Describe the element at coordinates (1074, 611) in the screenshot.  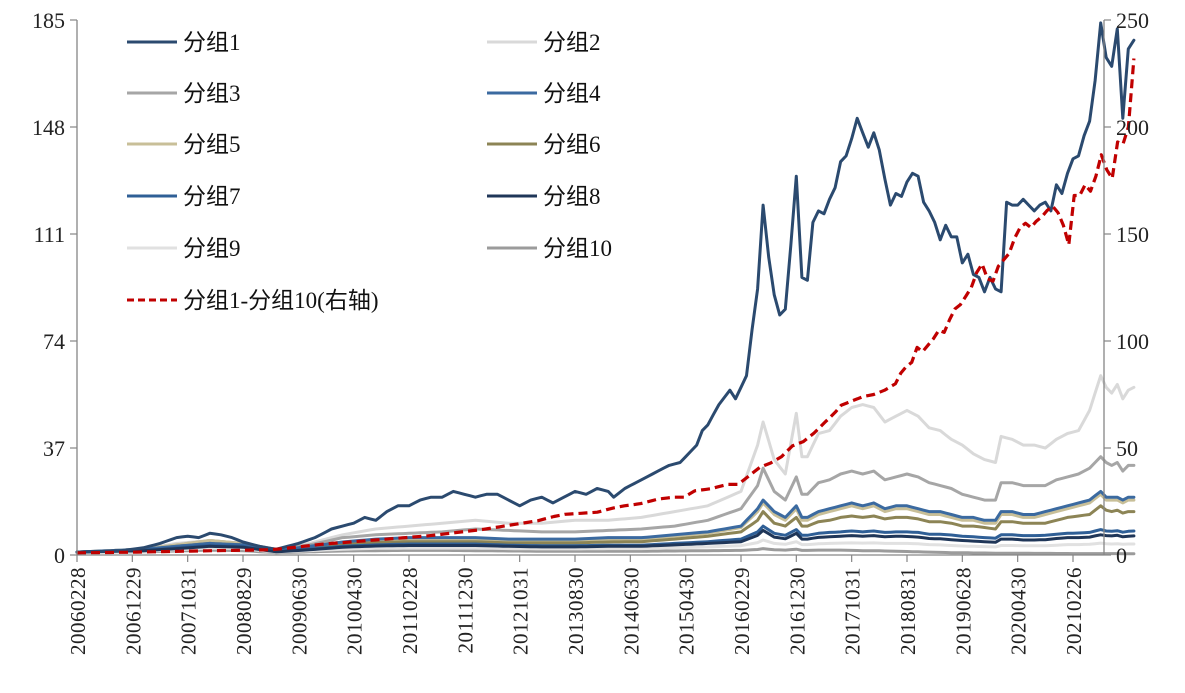
I see `x-tick-label: 20210226` at that location.